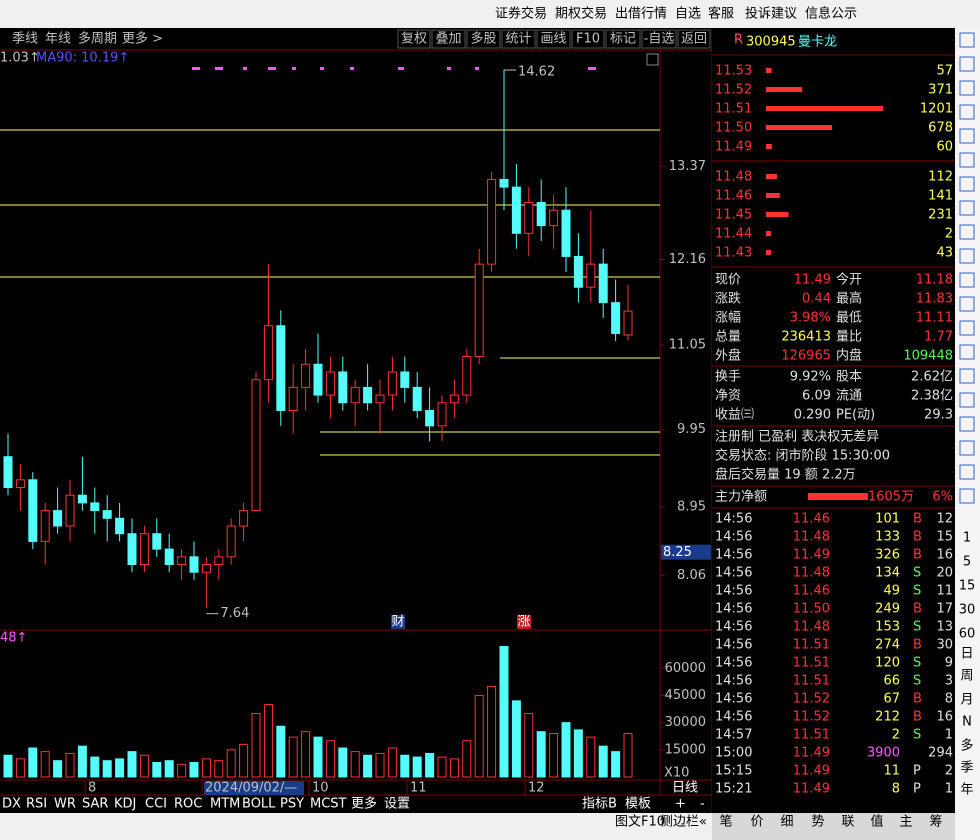 Image resolution: width=980 pixels, height=840 pixels. What do you see at coordinates (581, 14) in the screenshot?
I see `menu-item: 期权交易` at bounding box center [581, 14].